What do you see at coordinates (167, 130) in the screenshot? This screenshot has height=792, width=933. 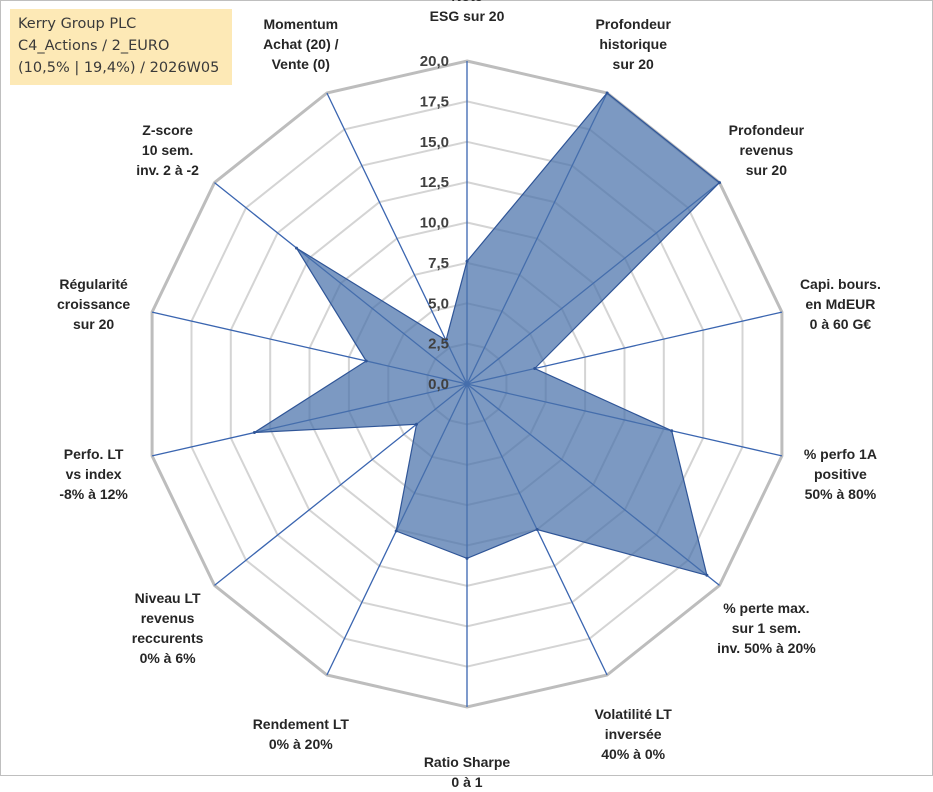 I see `axis-label-line: Z-score` at bounding box center [167, 130].